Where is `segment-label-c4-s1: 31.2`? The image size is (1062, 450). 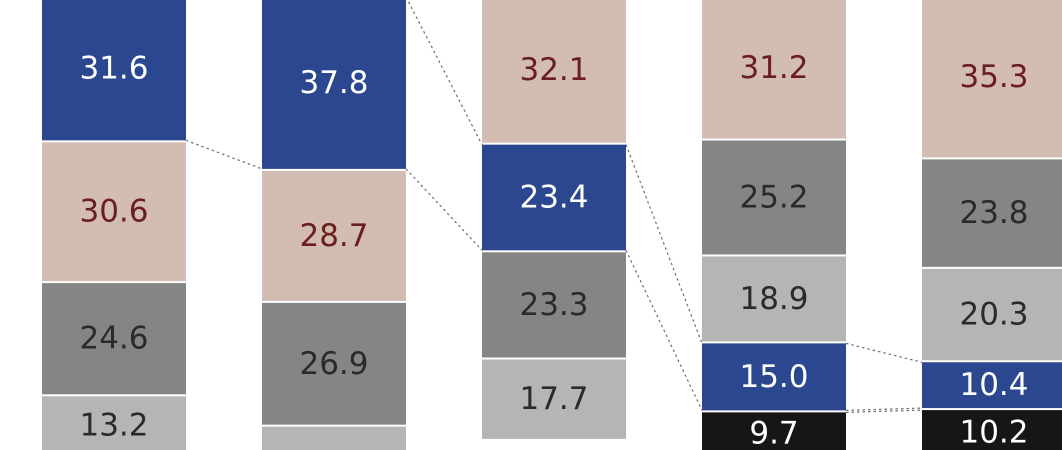 segment-label-c4-s1: 31.2 is located at coordinates (773, 68).